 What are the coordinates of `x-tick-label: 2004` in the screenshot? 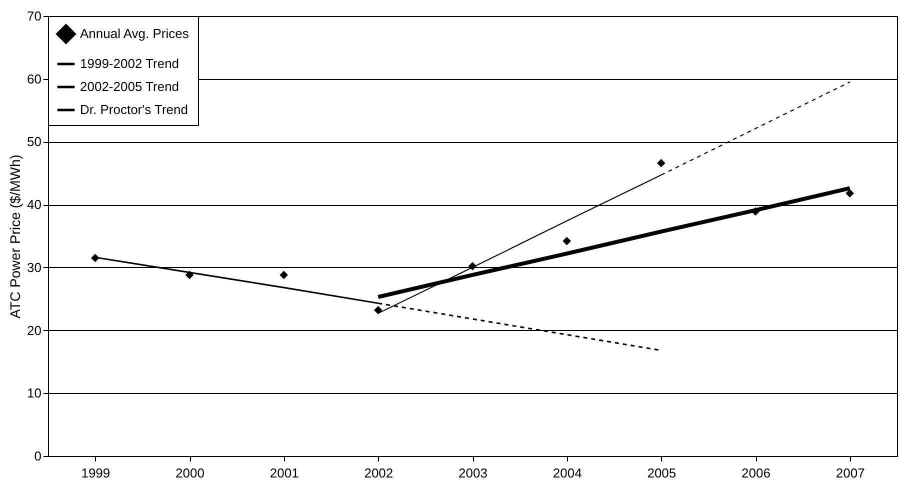 It's located at (567, 473).